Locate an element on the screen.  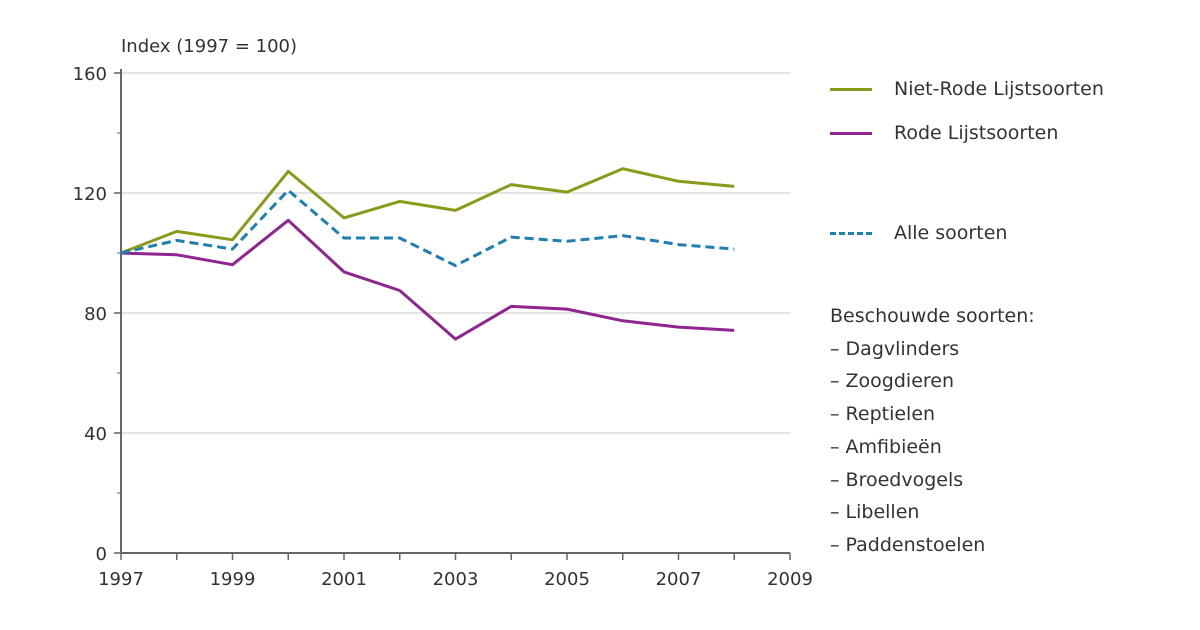
legend-item-alle: Alle soorten is located at coordinates (918, 233).